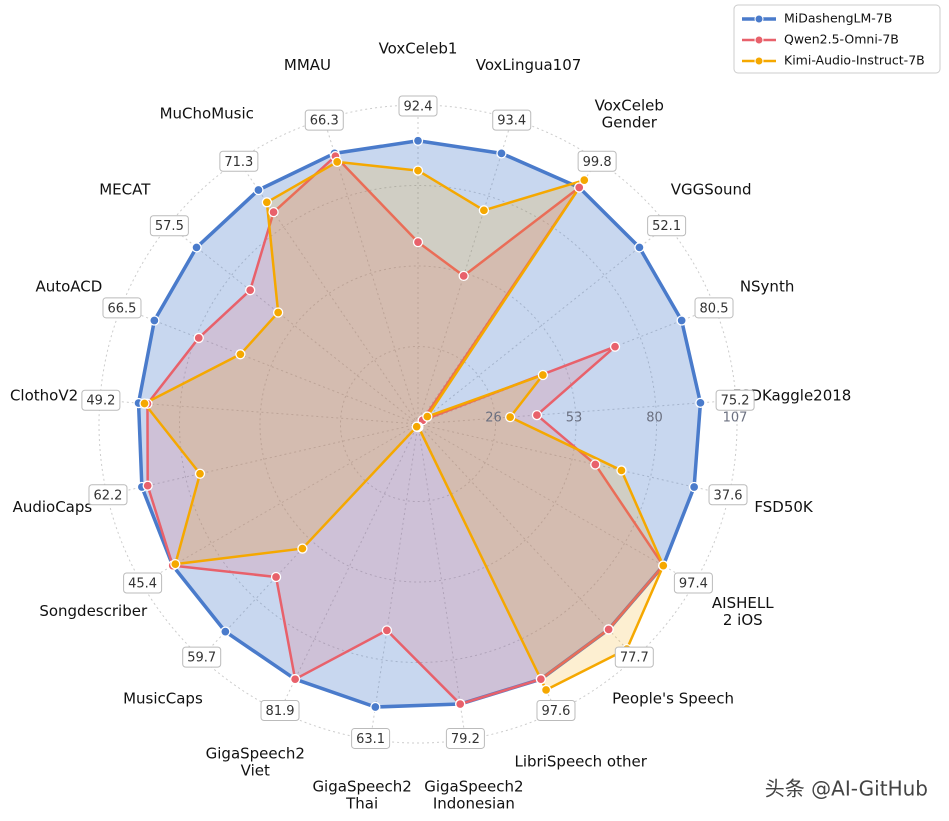  What do you see at coordinates (307, 65) in the screenshot?
I see `category-label: MMAU` at bounding box center [307, 65].